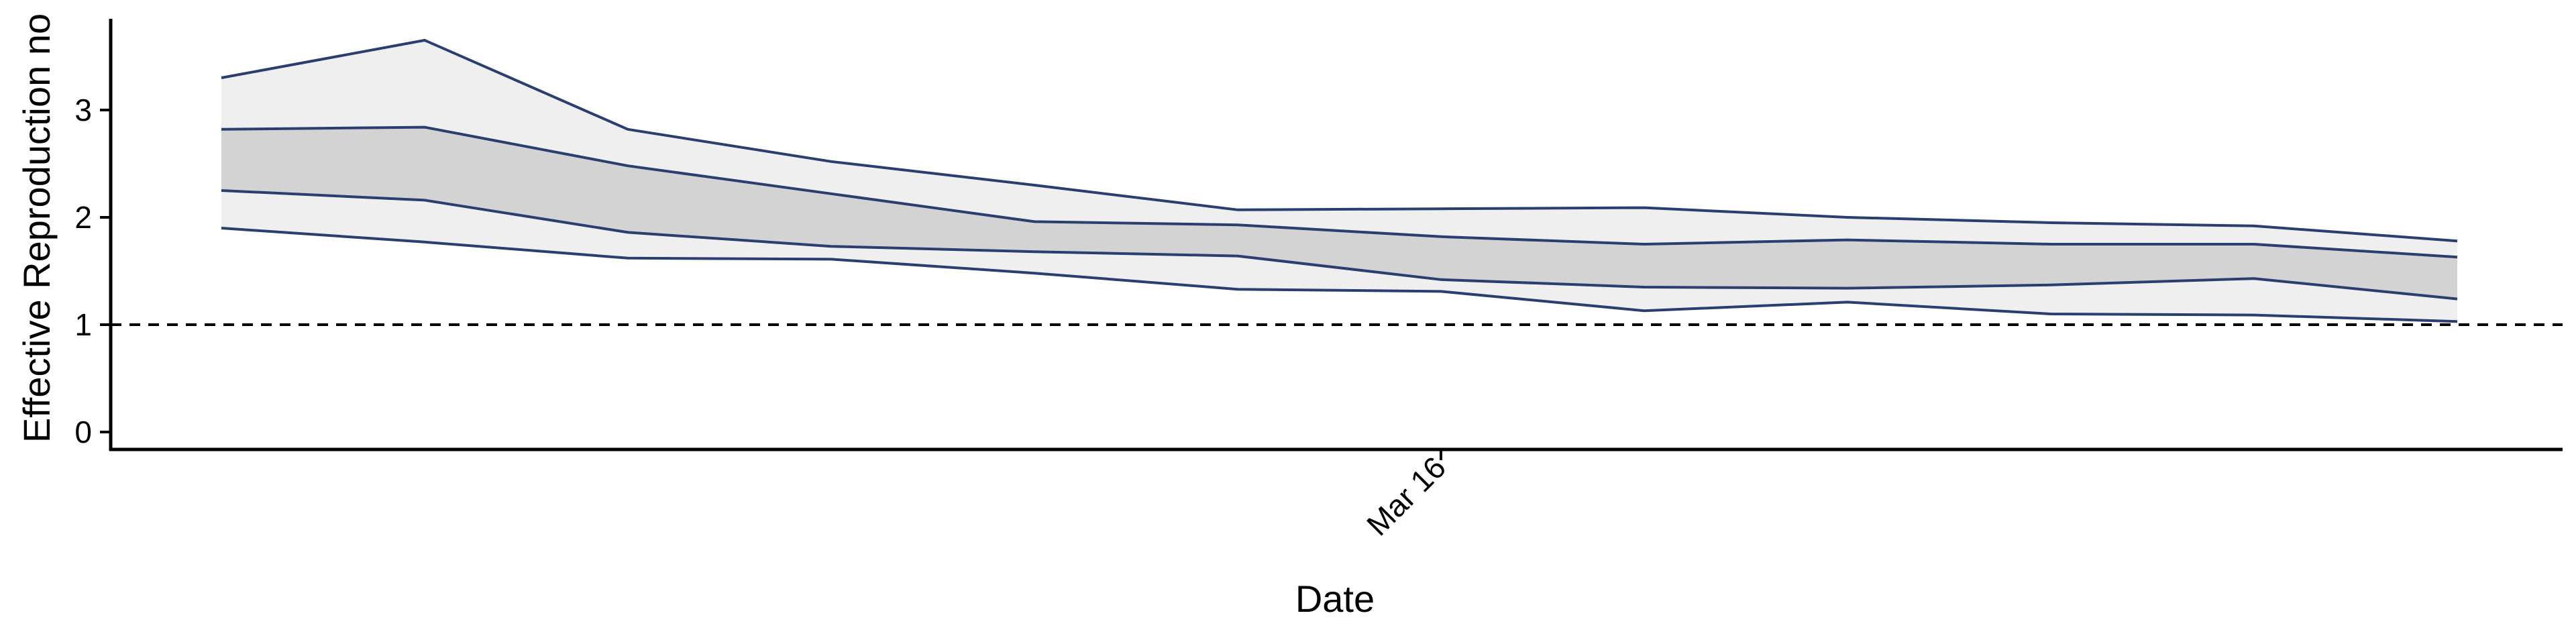 The image size is (2576, 644). I want to click on y-tick-label: 2, so click(83, 217).